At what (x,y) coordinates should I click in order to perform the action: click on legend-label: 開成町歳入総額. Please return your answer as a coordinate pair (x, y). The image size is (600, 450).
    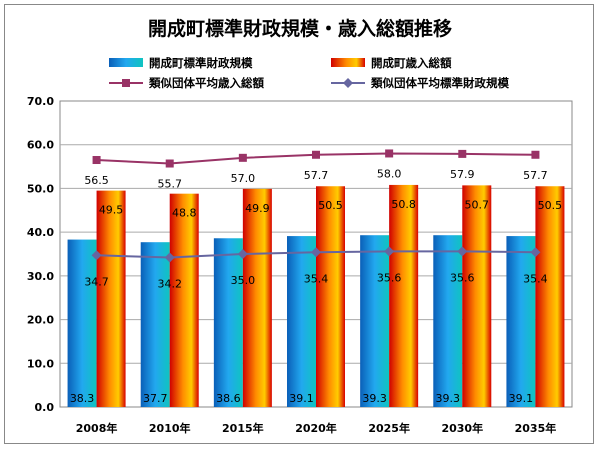
    Looking at the image, I should click on (411, 63).